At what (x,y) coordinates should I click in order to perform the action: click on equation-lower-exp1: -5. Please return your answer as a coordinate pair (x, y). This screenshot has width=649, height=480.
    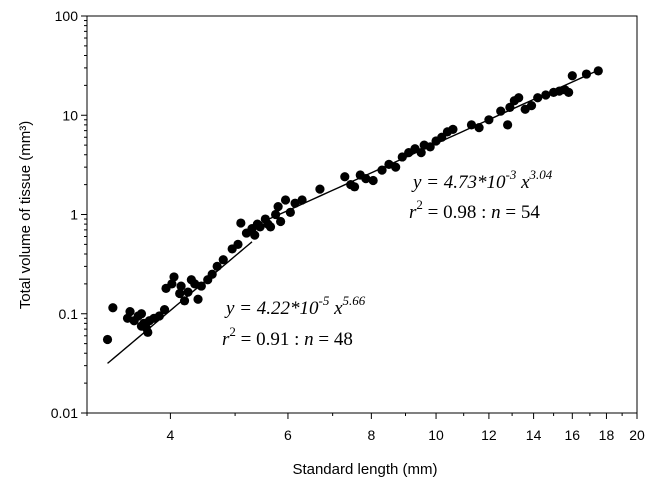
    Looking at the image, I should click on (324, 300).